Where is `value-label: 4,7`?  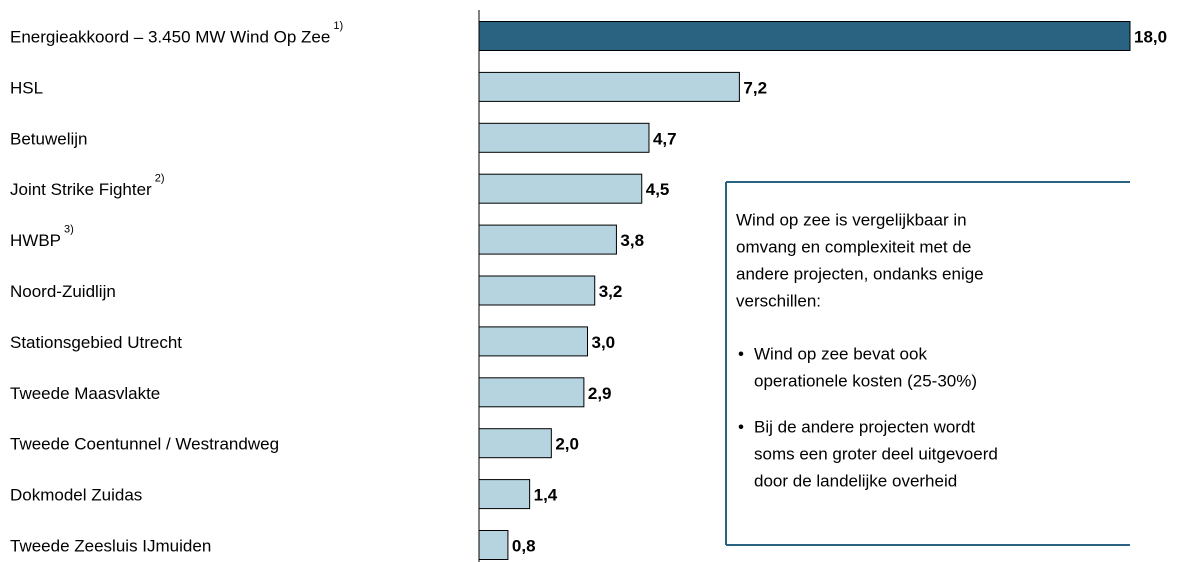 value-label: 4,7 is located at coordinates (665, 138).